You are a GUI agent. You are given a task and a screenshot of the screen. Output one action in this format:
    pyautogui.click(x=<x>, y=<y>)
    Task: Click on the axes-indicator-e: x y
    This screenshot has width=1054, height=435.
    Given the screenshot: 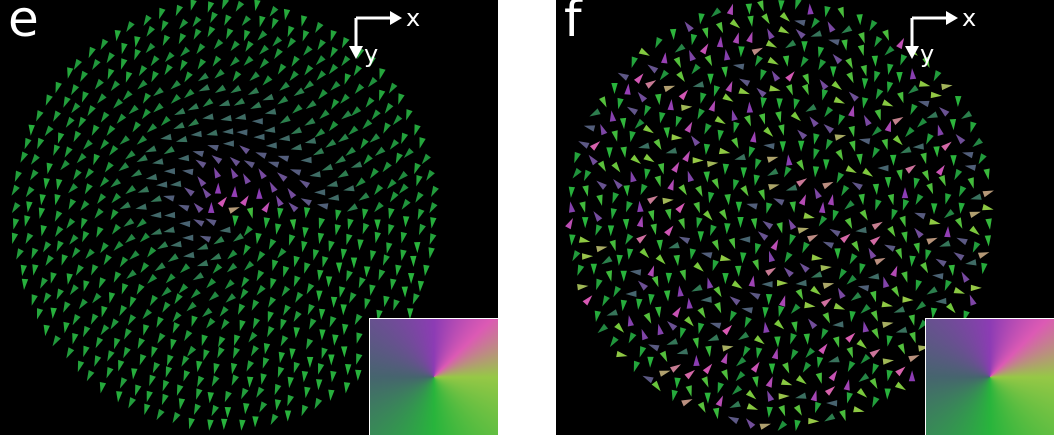 What is the action you would take?
    pyautogui.click(x=384, y=36)
    